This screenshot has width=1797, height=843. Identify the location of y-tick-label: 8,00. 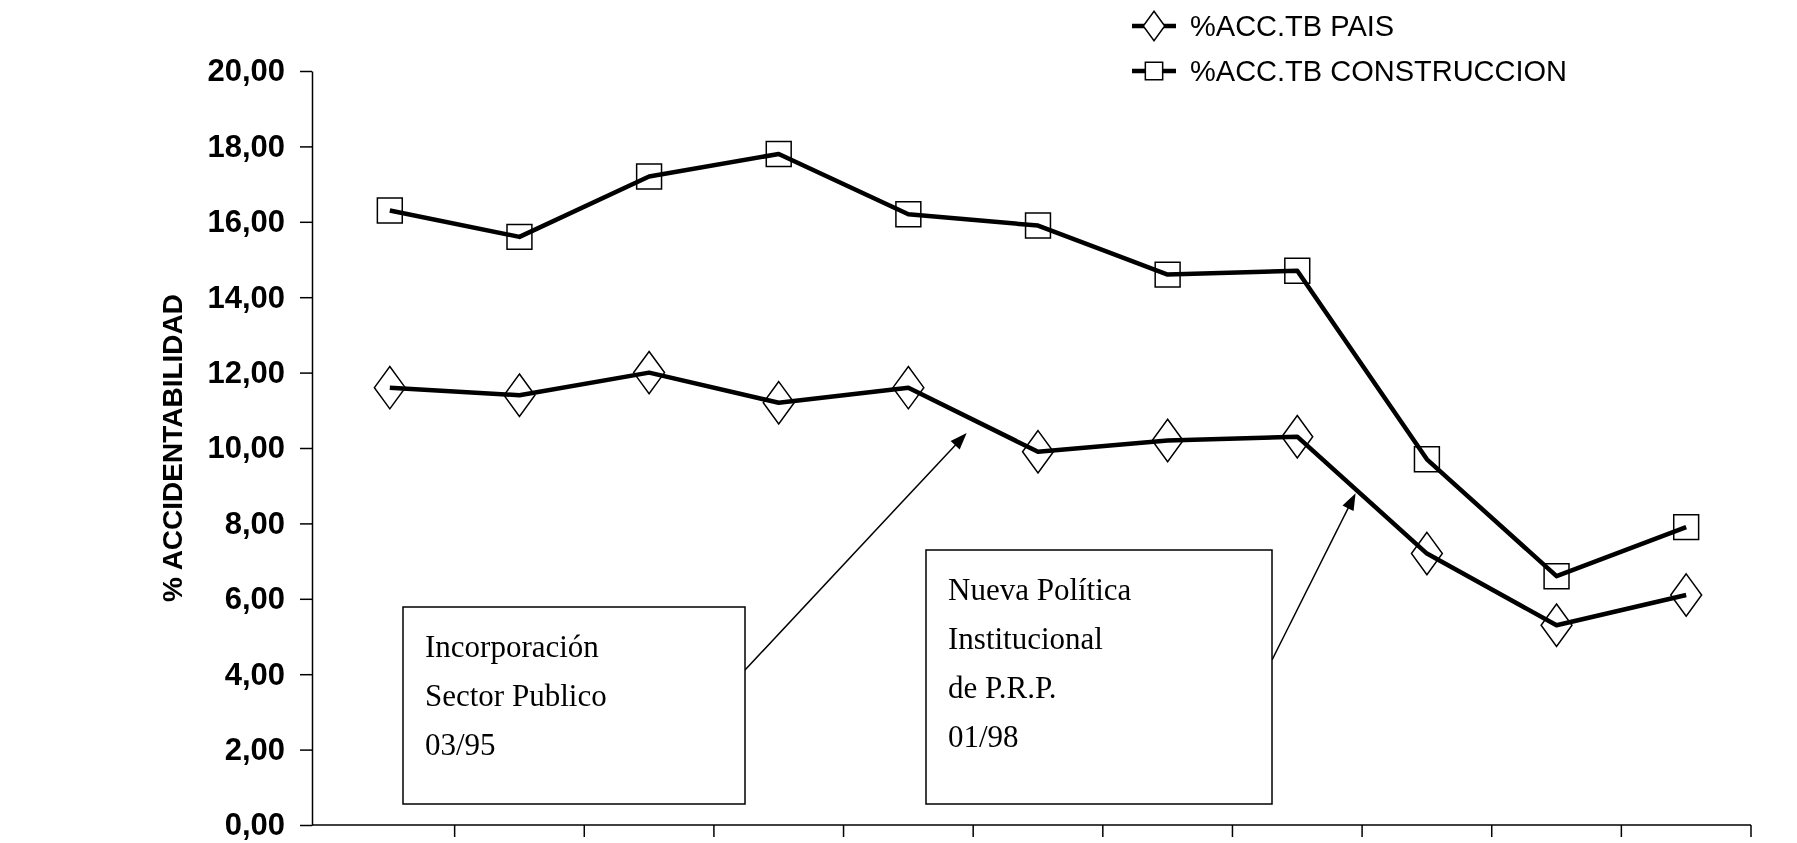
(254, 523).